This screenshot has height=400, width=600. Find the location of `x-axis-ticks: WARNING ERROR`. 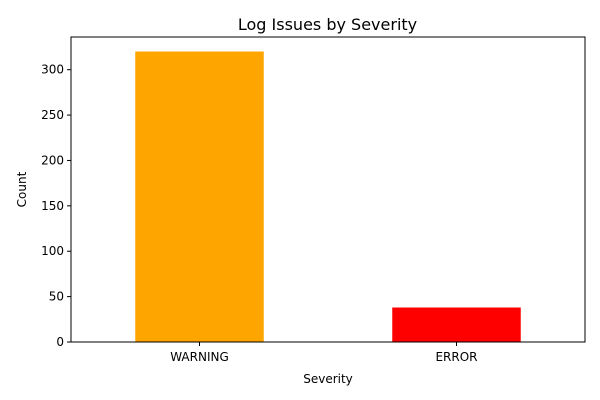

x-axis-ticks: WARNING ERROR is located at coordinates (324, 353).